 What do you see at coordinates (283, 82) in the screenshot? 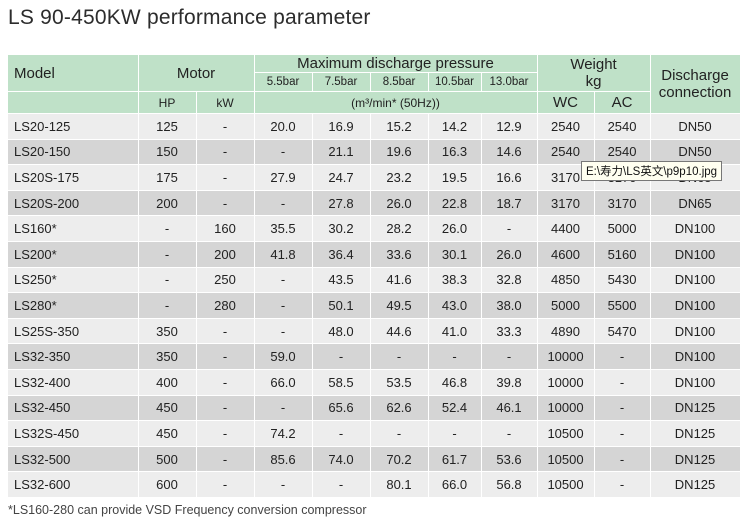
I see `header-pressure-5-5: 5.5bar` at bounding box center [283, 82].